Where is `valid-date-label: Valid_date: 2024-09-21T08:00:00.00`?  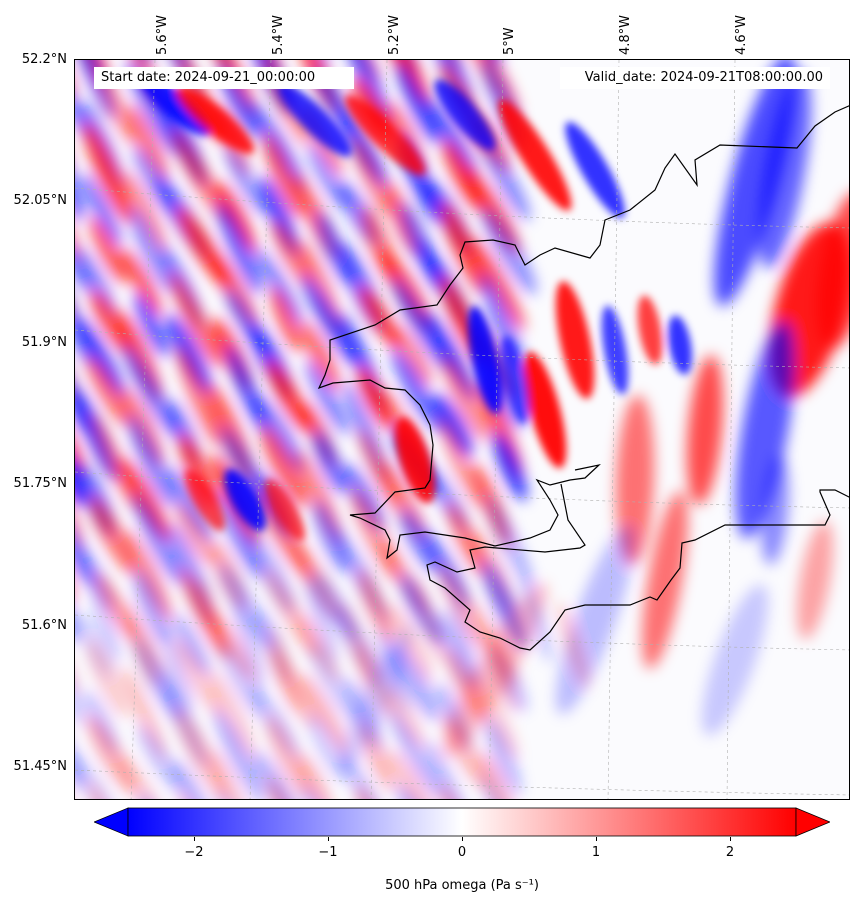 valid-date-label: Valid_date: 2024-09-21T08:00:00.00 is located at coordinates (695, 78).